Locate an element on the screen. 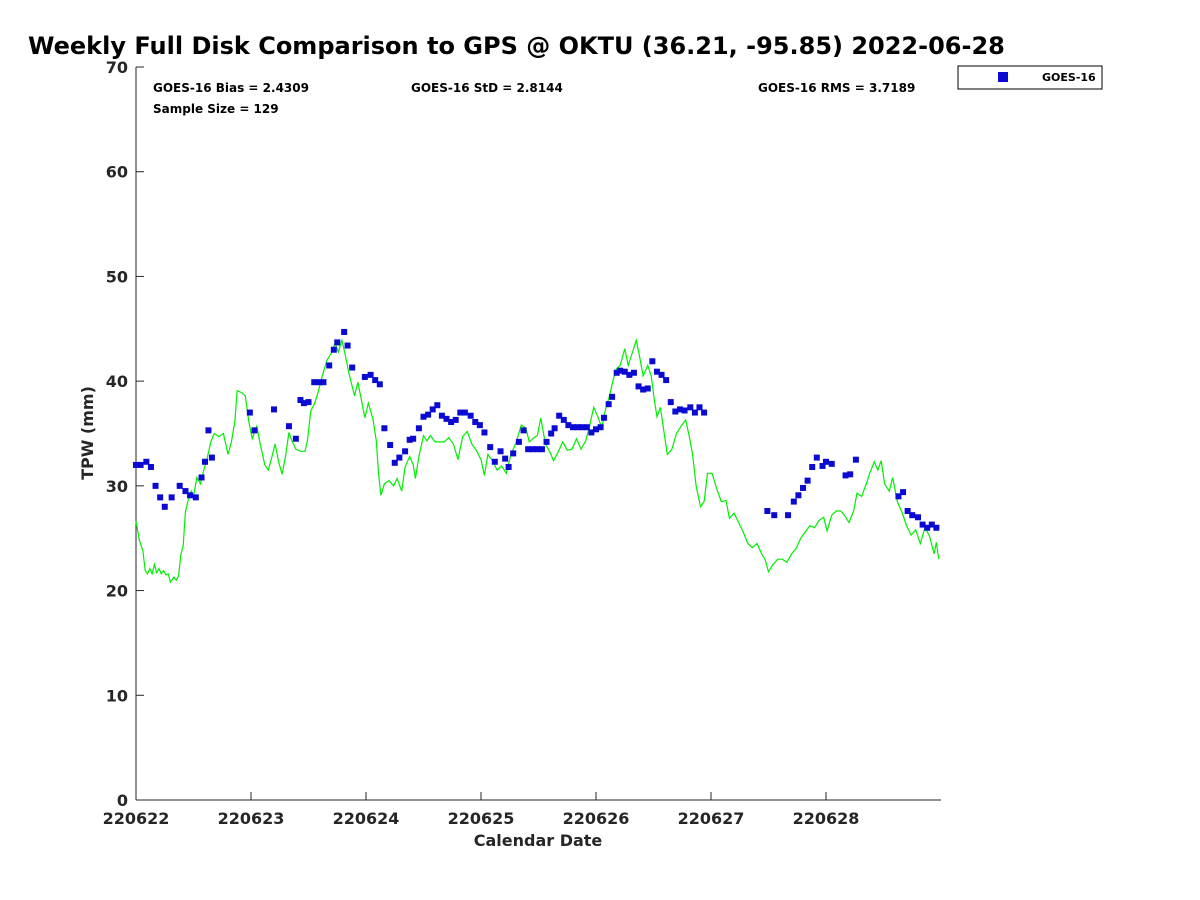 The height and width of the screenshot is (900, 1200). y-axis-label: TPW (mm) is located at coordinates (87, 433).